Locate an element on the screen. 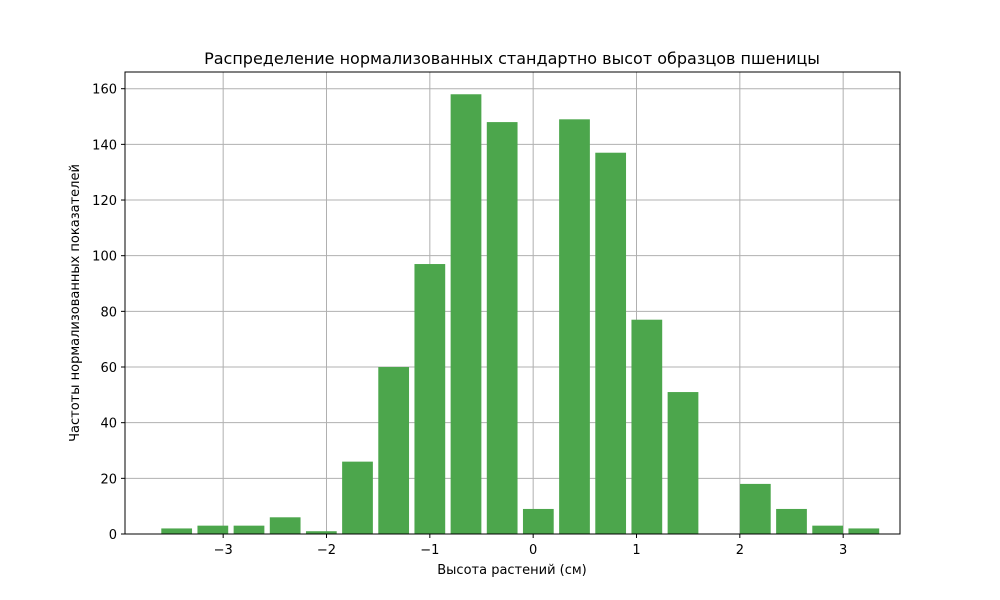 This screenshot has height=600, width=1000. x-tick-label: 2 is located at coordinates (740, 550).